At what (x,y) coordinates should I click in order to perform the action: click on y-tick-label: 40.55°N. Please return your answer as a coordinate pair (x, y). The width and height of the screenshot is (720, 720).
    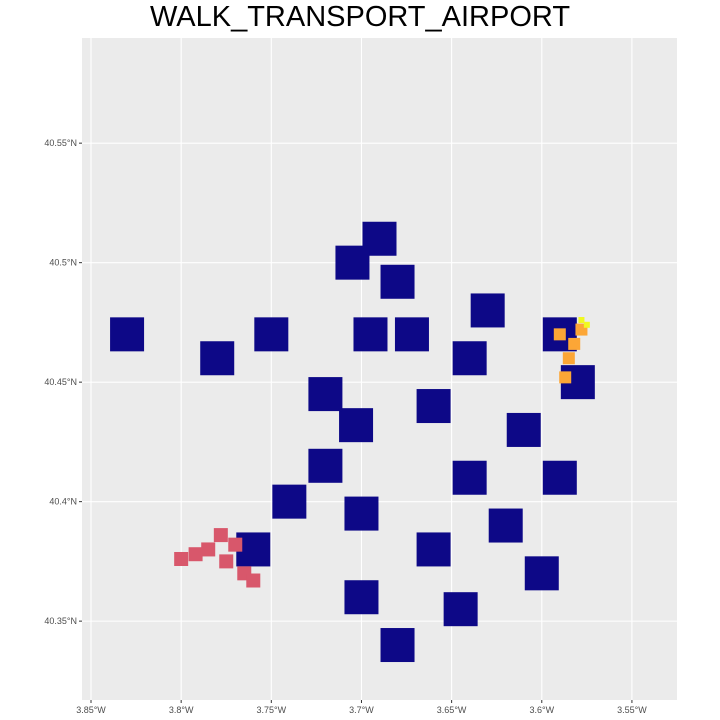
    Looking at the image, I should click on (60, 143).